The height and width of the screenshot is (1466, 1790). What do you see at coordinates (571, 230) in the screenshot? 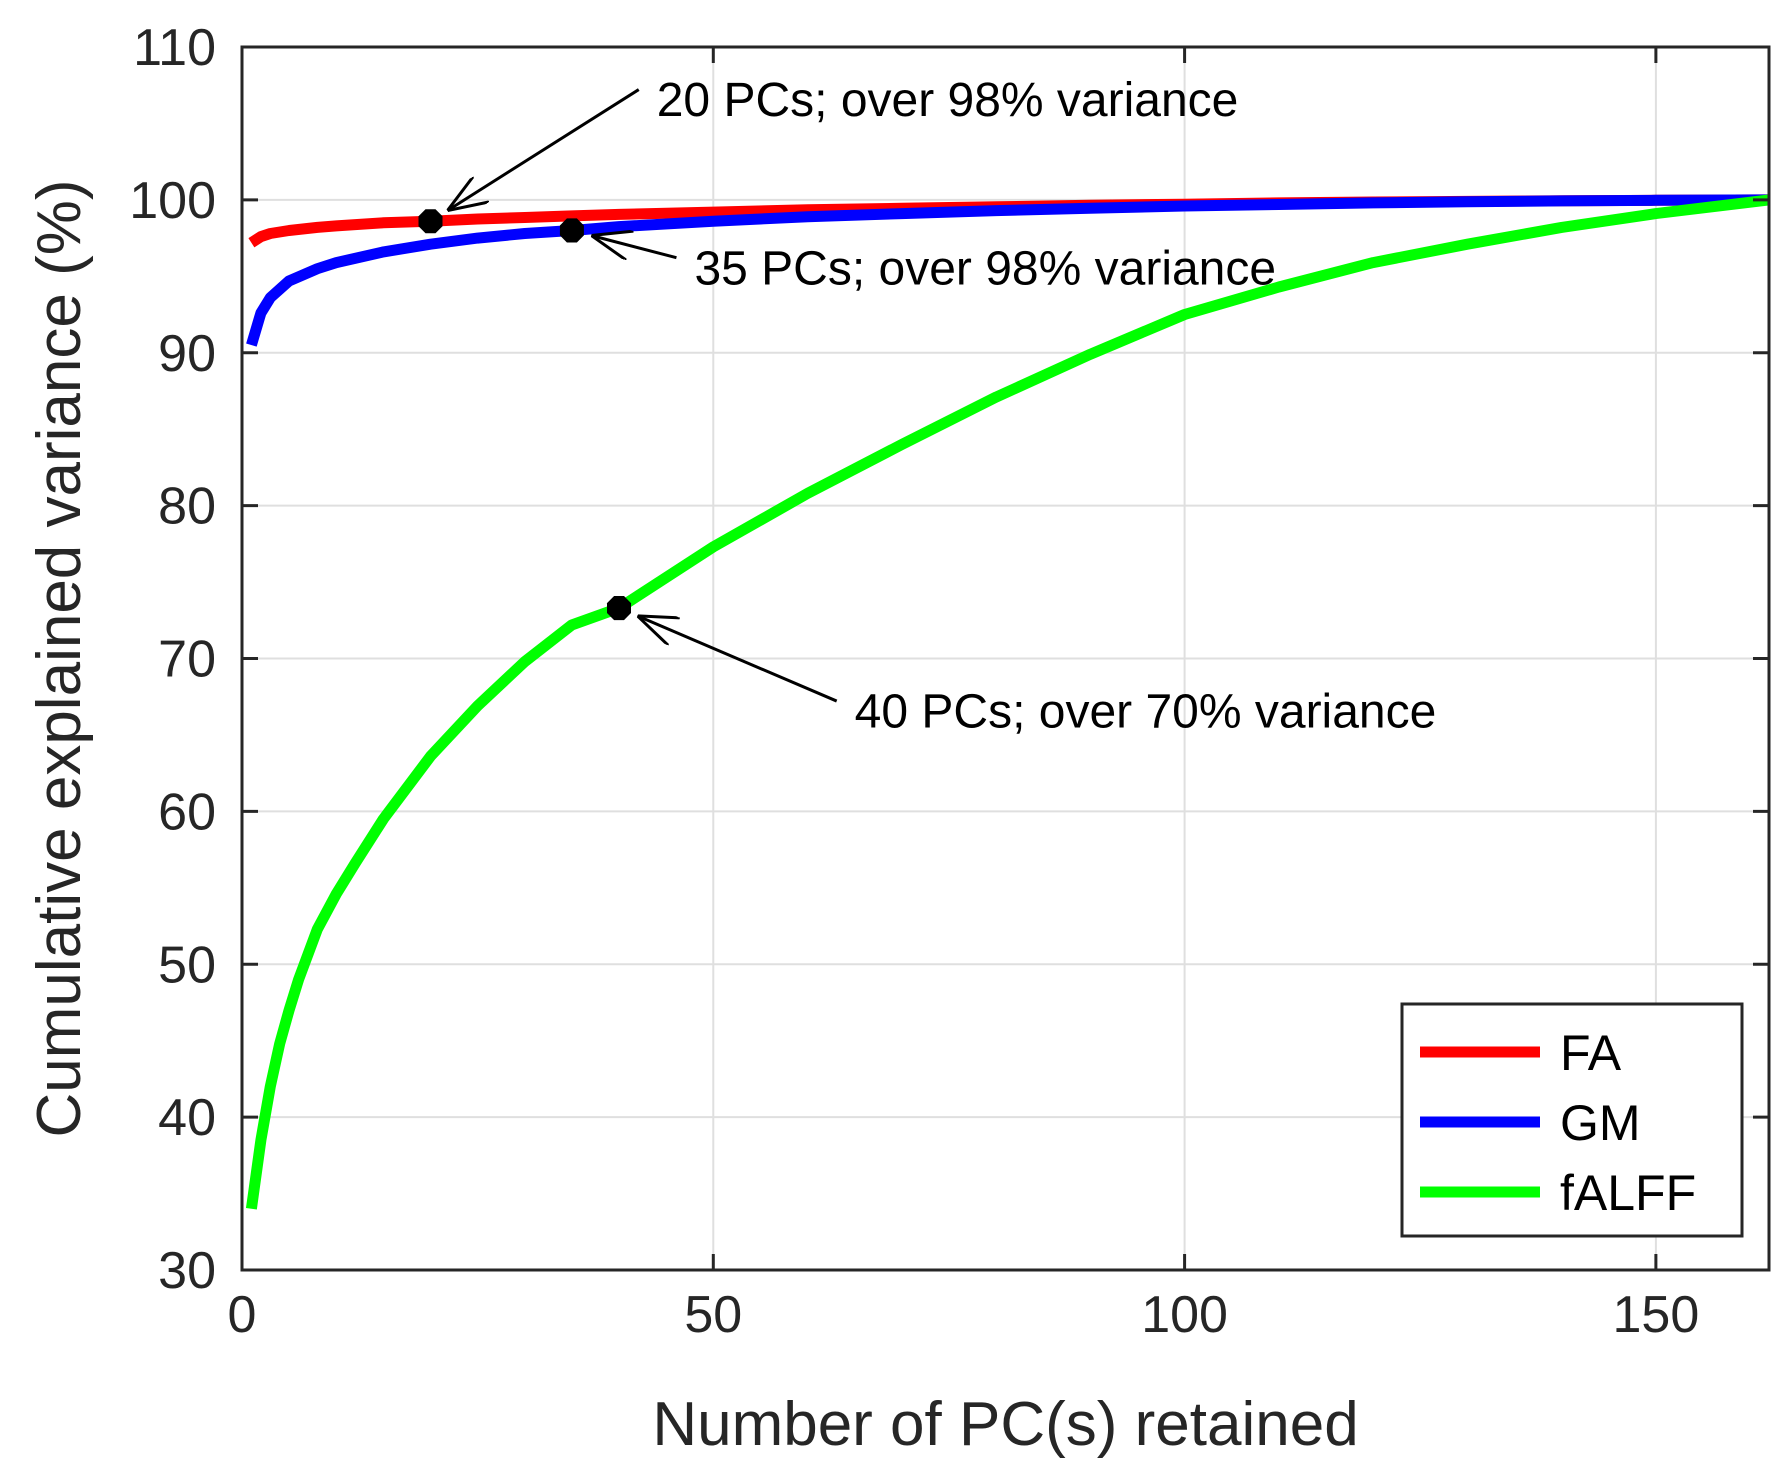
I see `marker-gm` at bounding box center [571, 230].